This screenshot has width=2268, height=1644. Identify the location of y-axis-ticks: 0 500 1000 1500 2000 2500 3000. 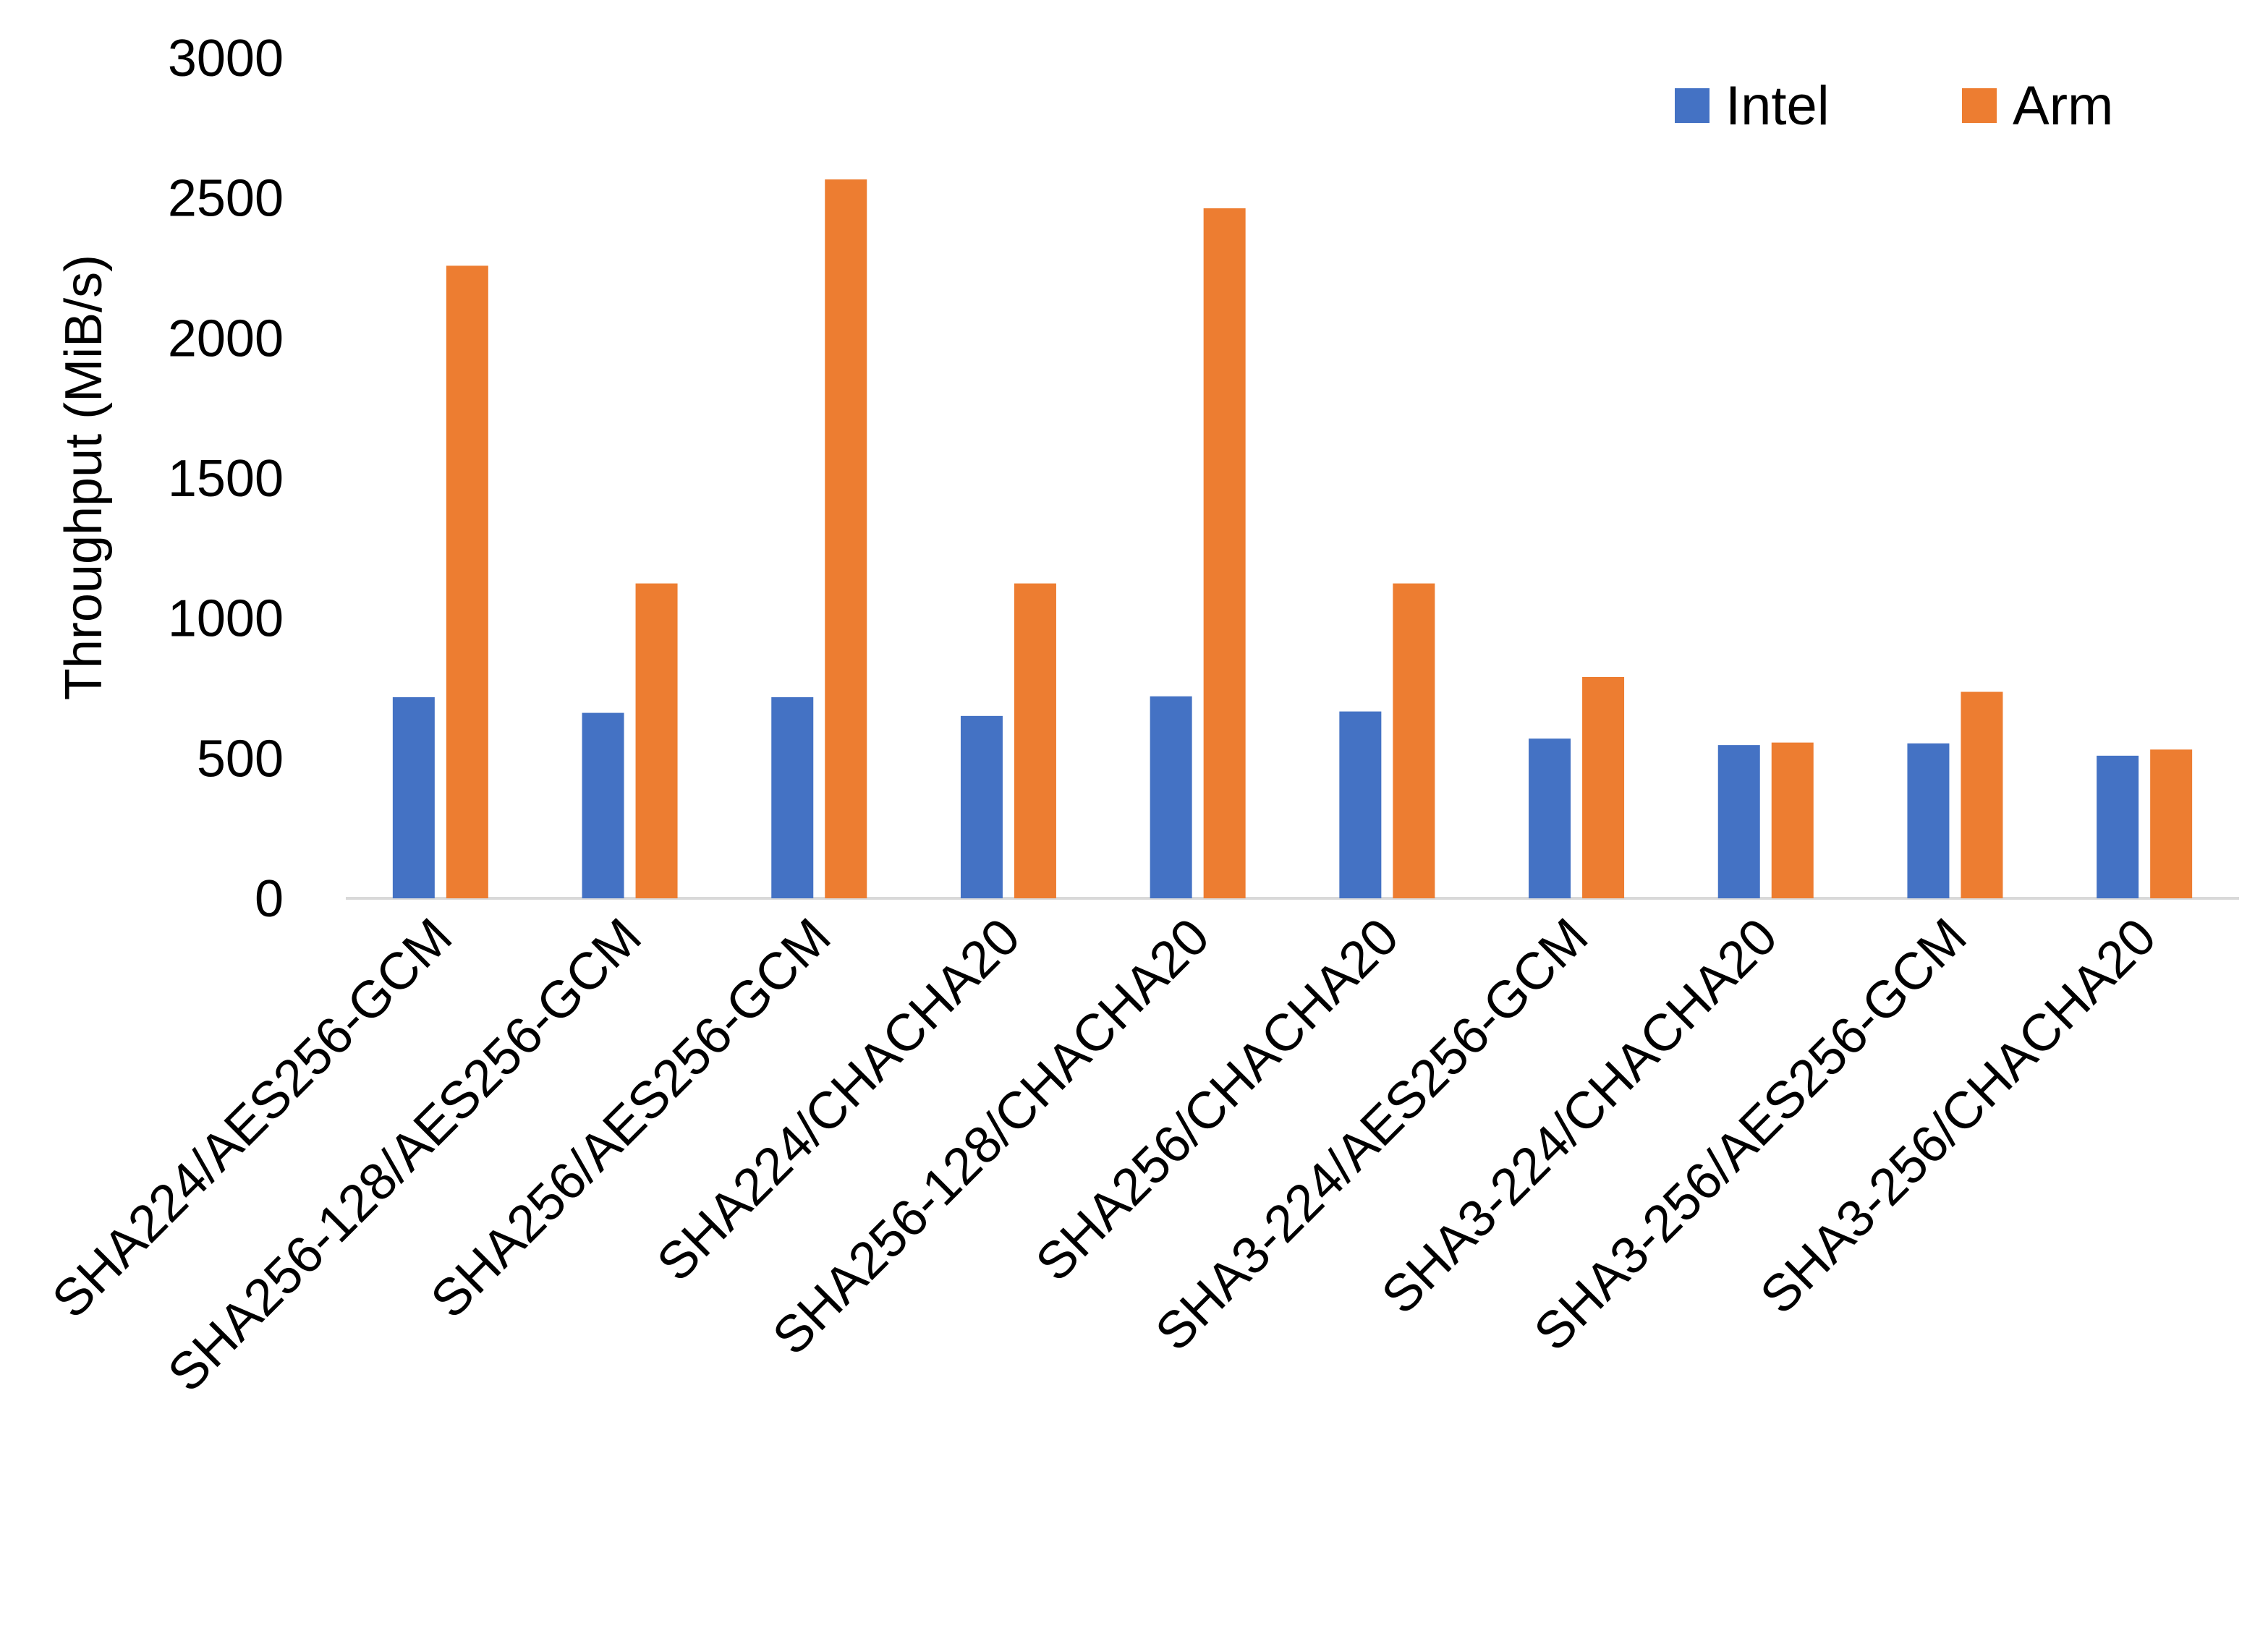
(226, 479).